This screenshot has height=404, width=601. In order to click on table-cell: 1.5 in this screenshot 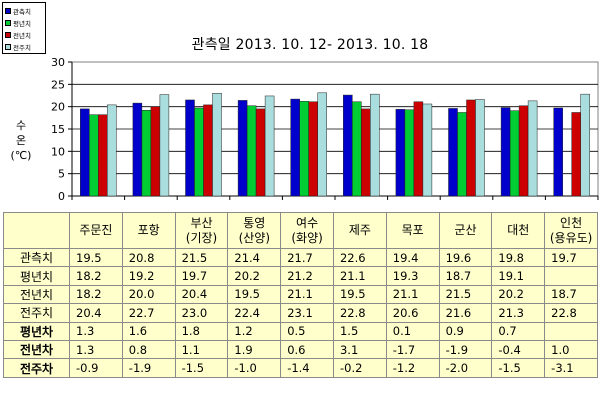, I will do `click(359, 331)`.